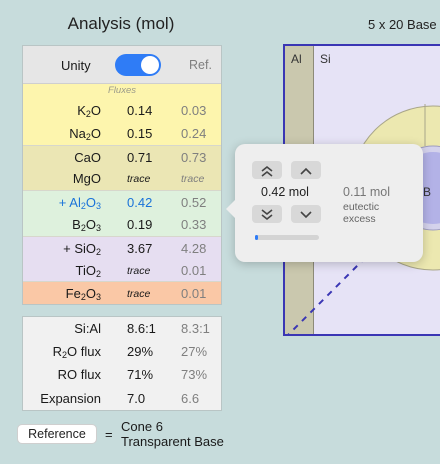 The height and width of the screenshot is (464, 440). I want to click on fluxes-header: Fluxes, so click(122, 91).